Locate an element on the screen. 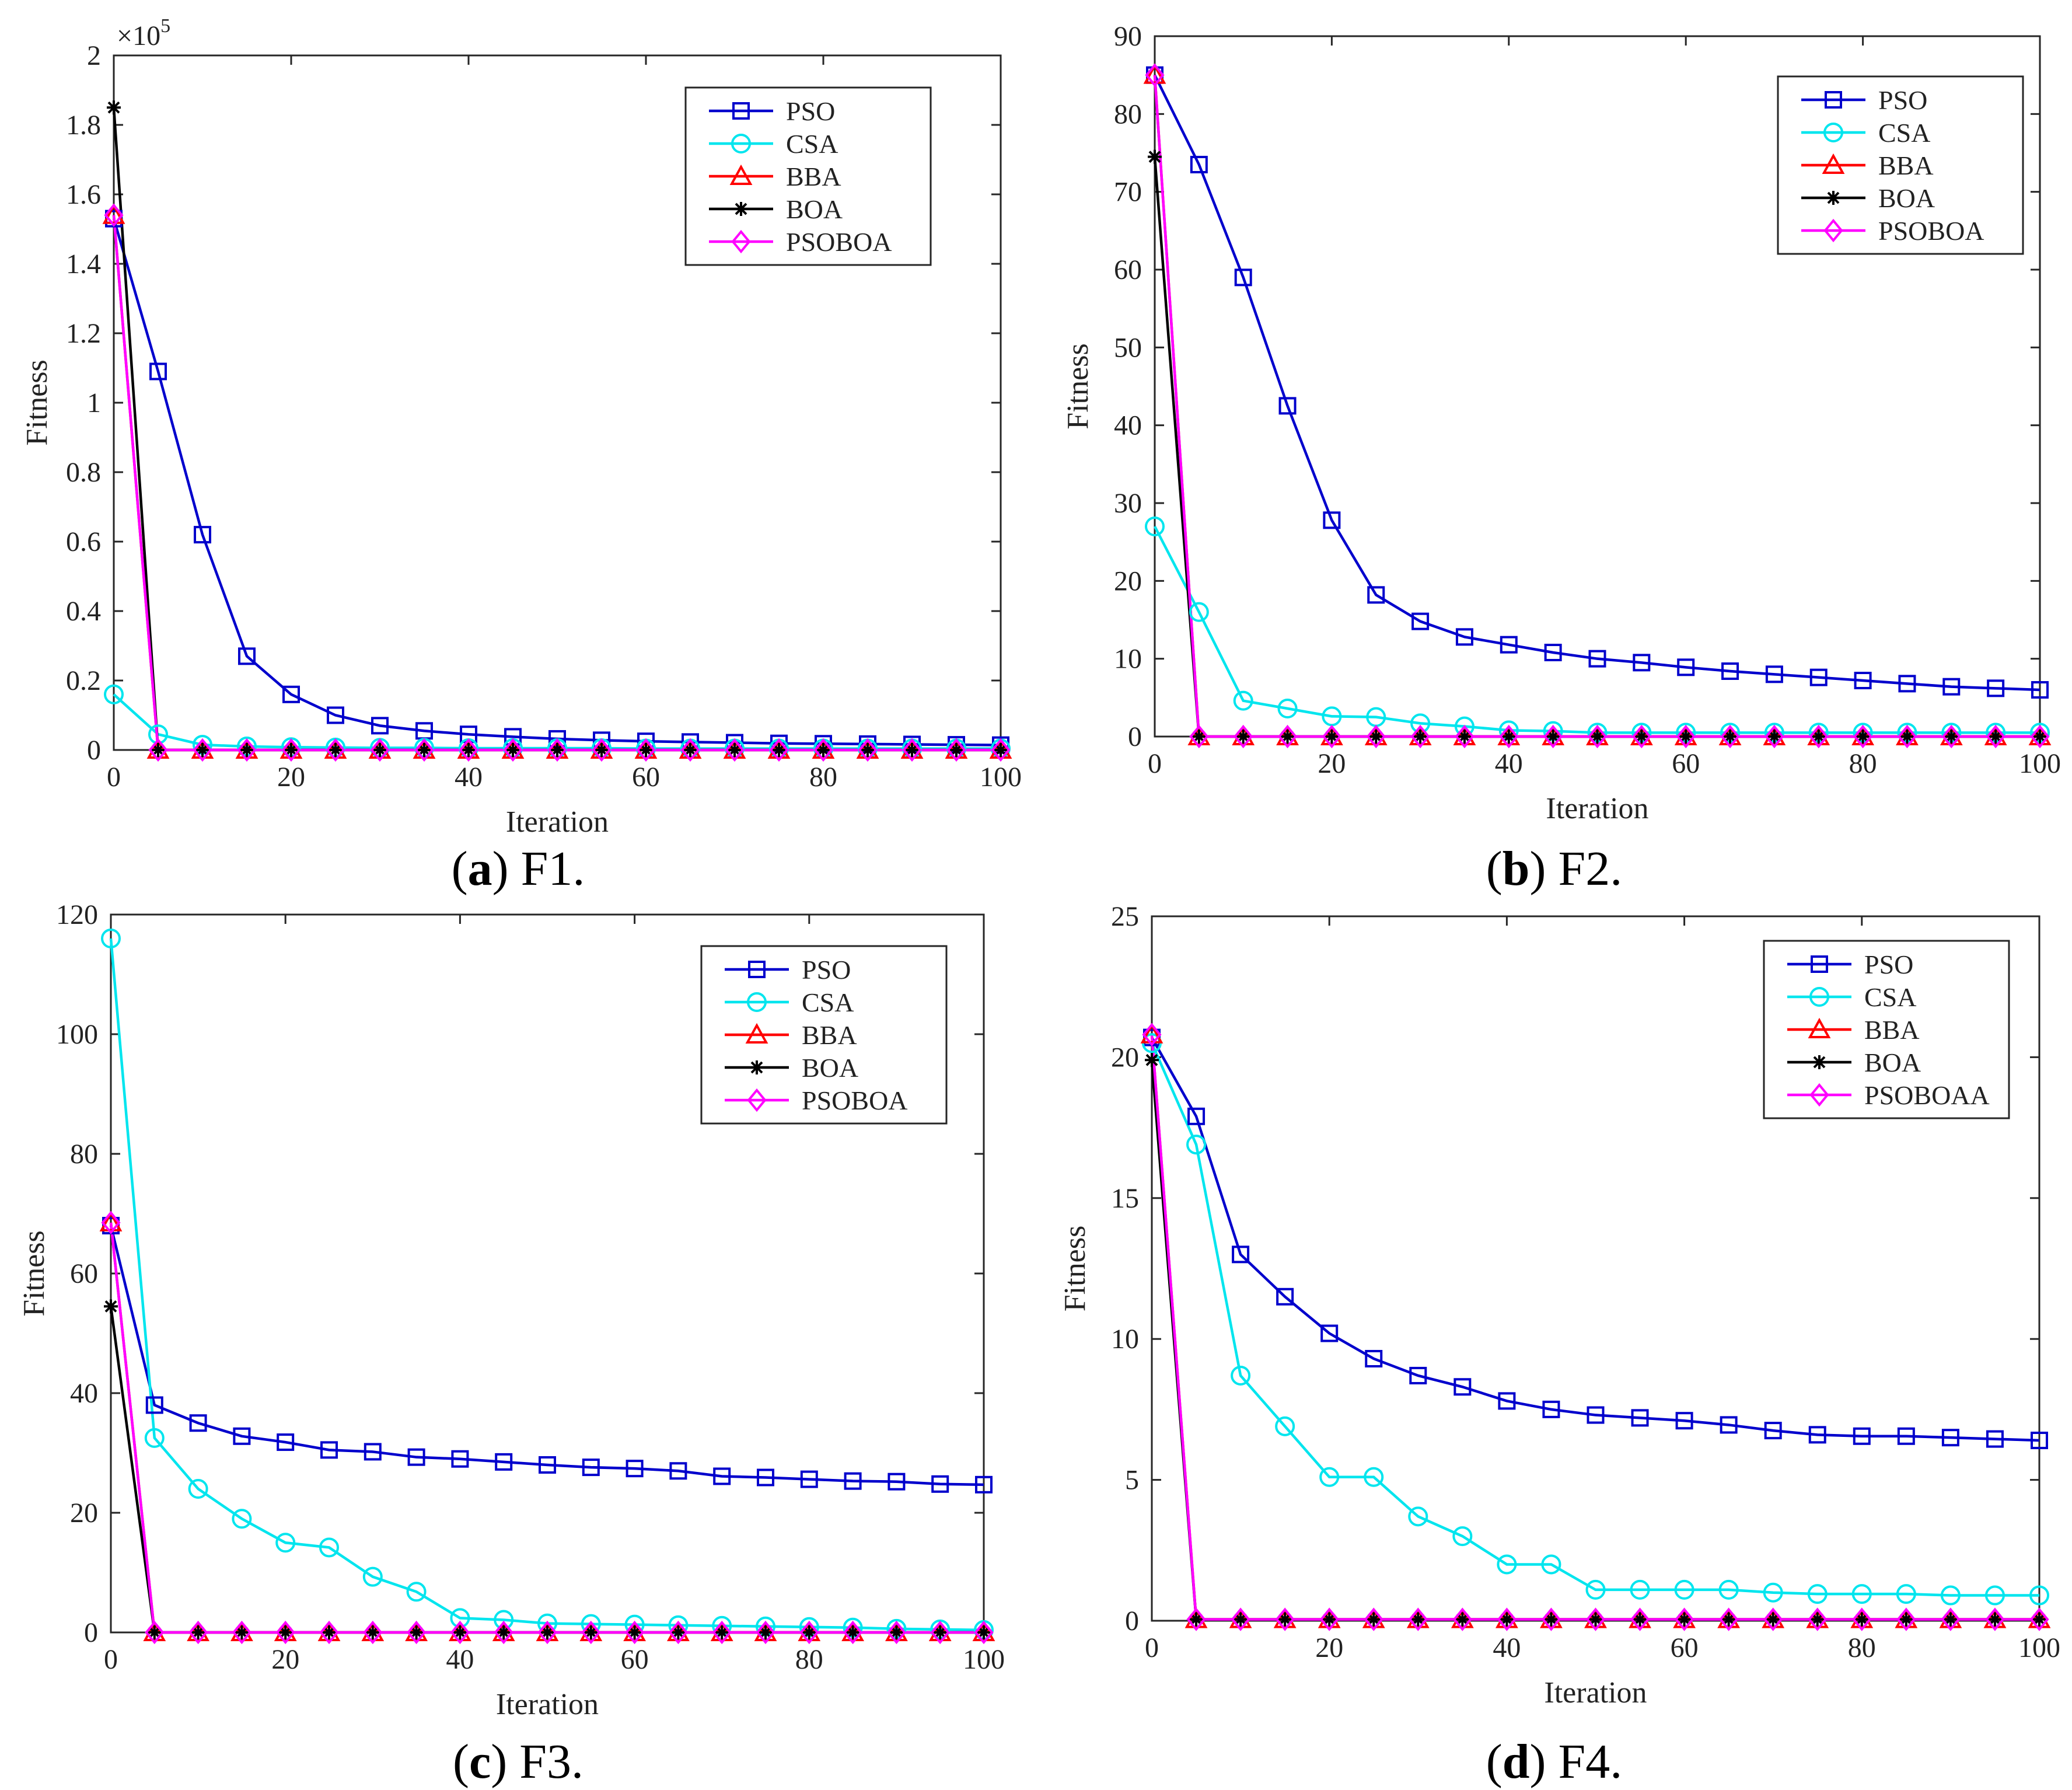 The height and width of the screenshot is (1790, 2072). x-tick-label: 100 is located at coordinates (1001, 777).